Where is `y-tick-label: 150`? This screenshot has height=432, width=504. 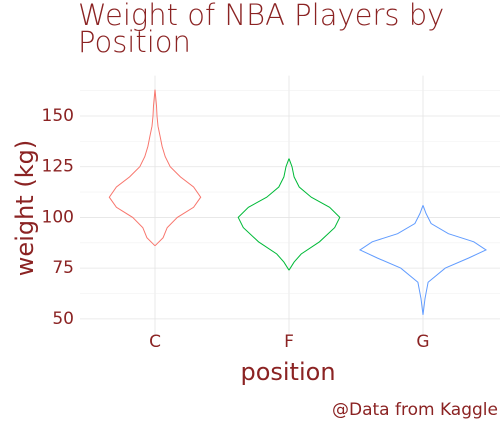
y-tick-label: 150 is located at coordinates (58, 116).